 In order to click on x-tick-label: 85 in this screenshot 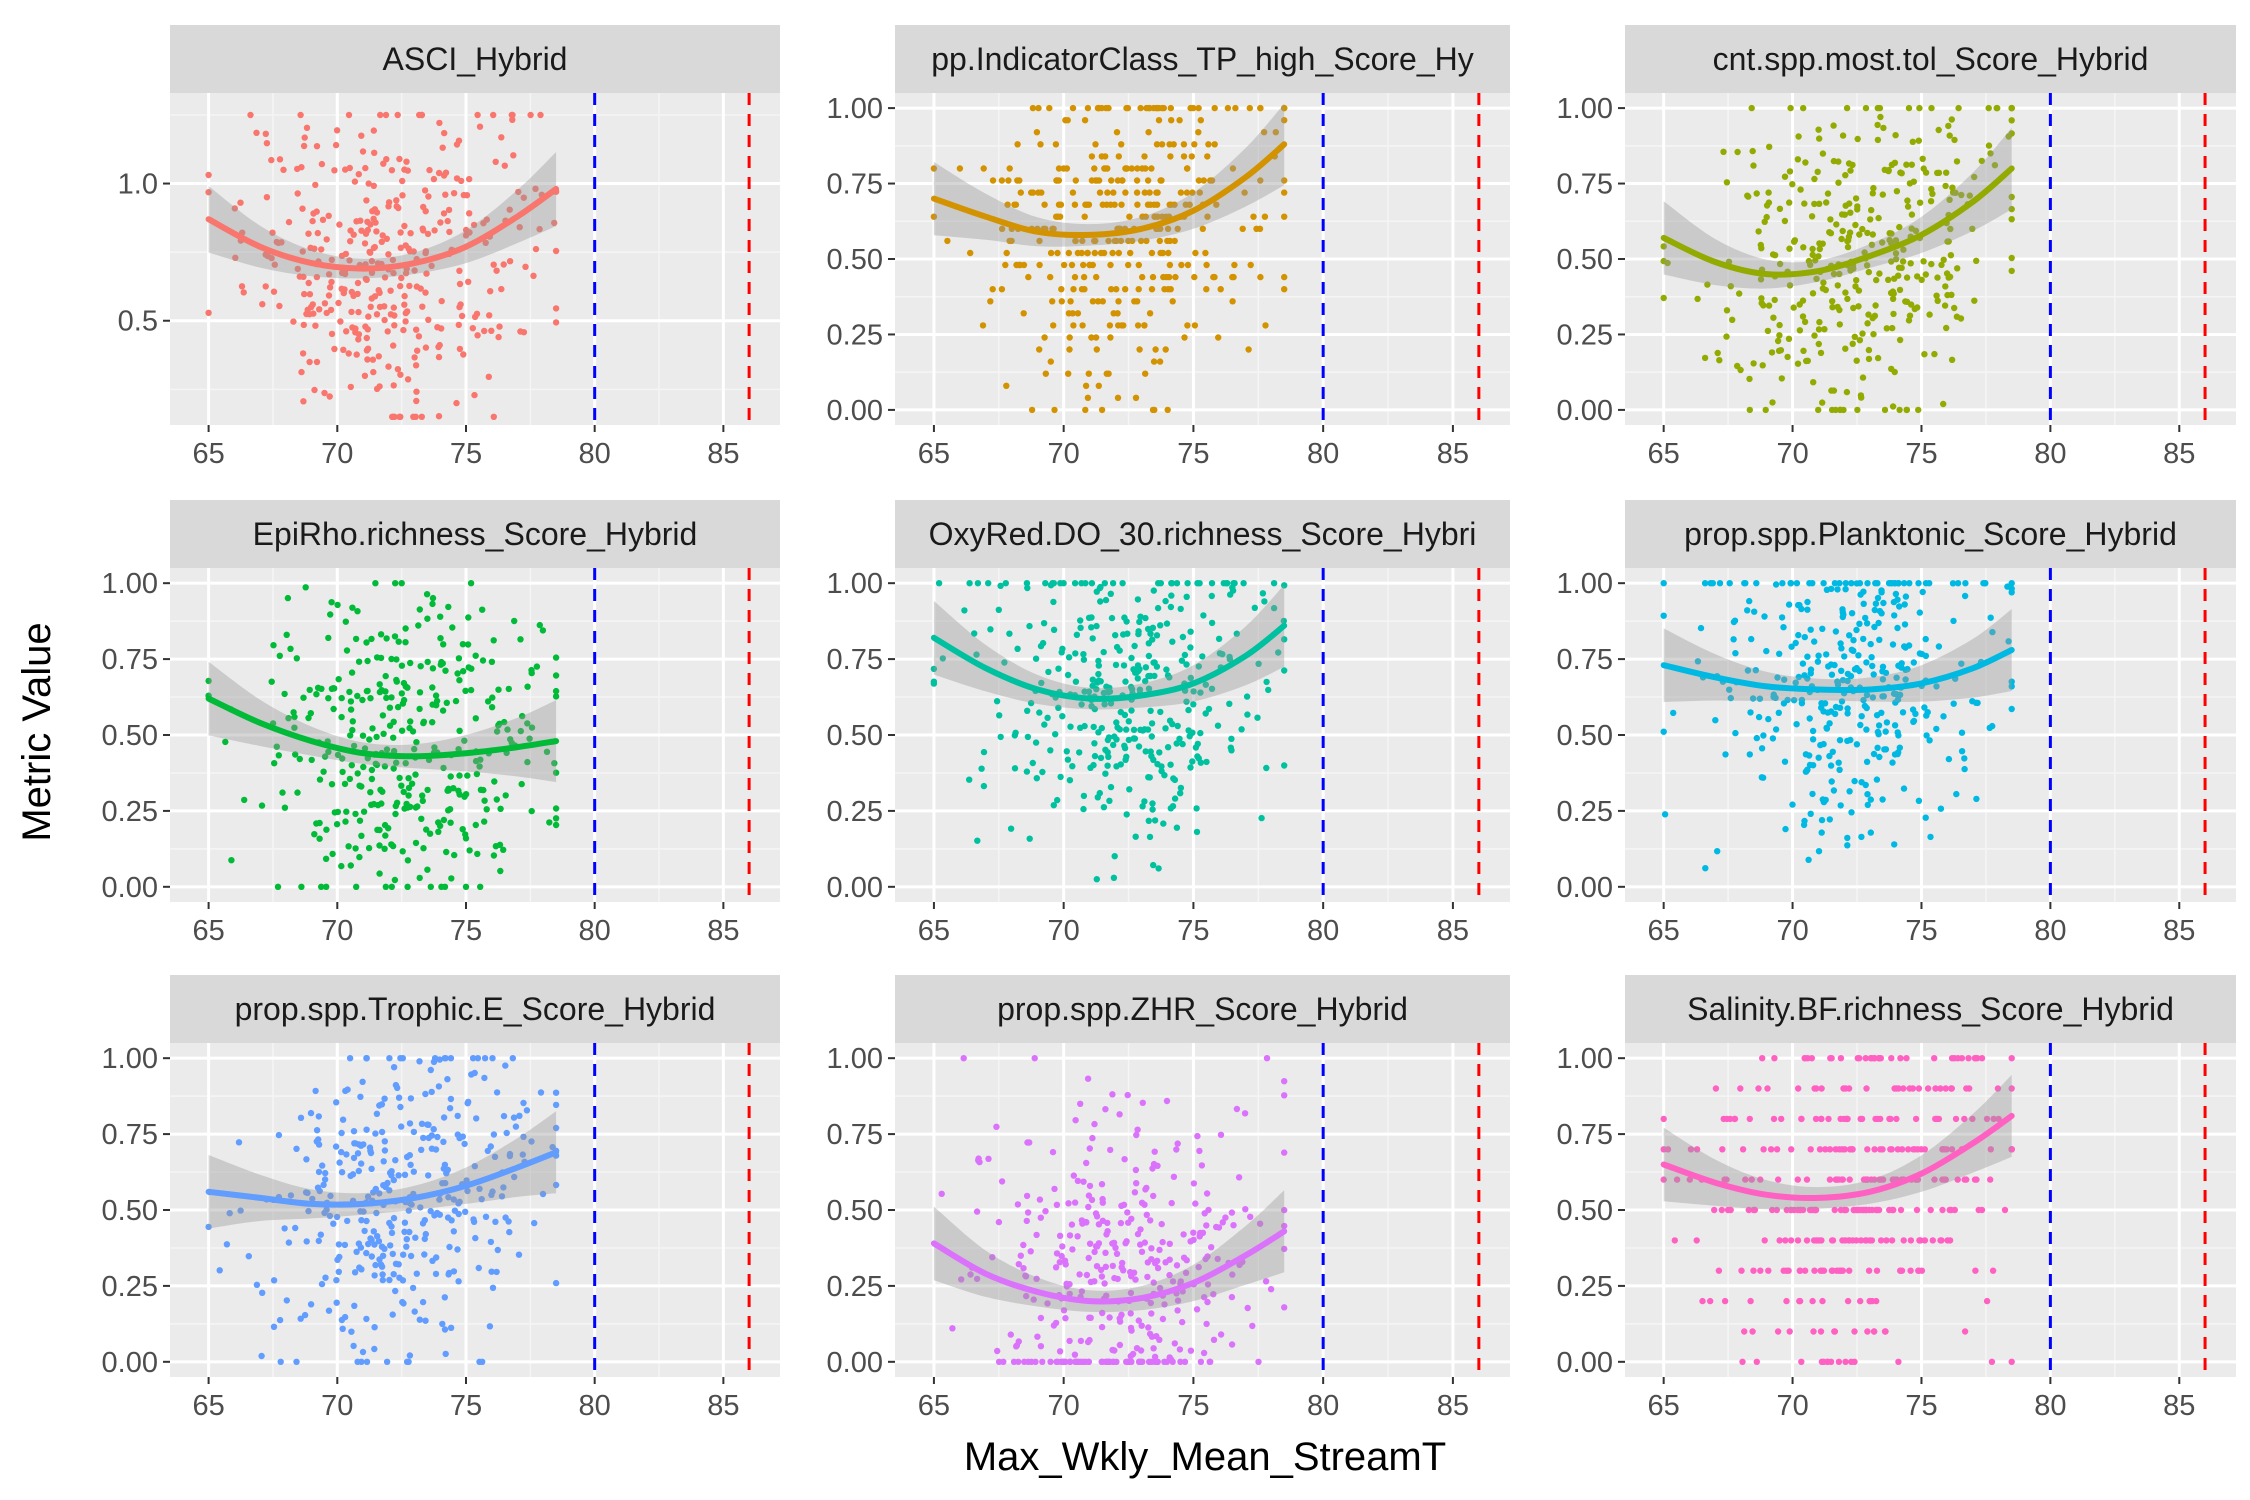, I will do `click(723, 931)`.